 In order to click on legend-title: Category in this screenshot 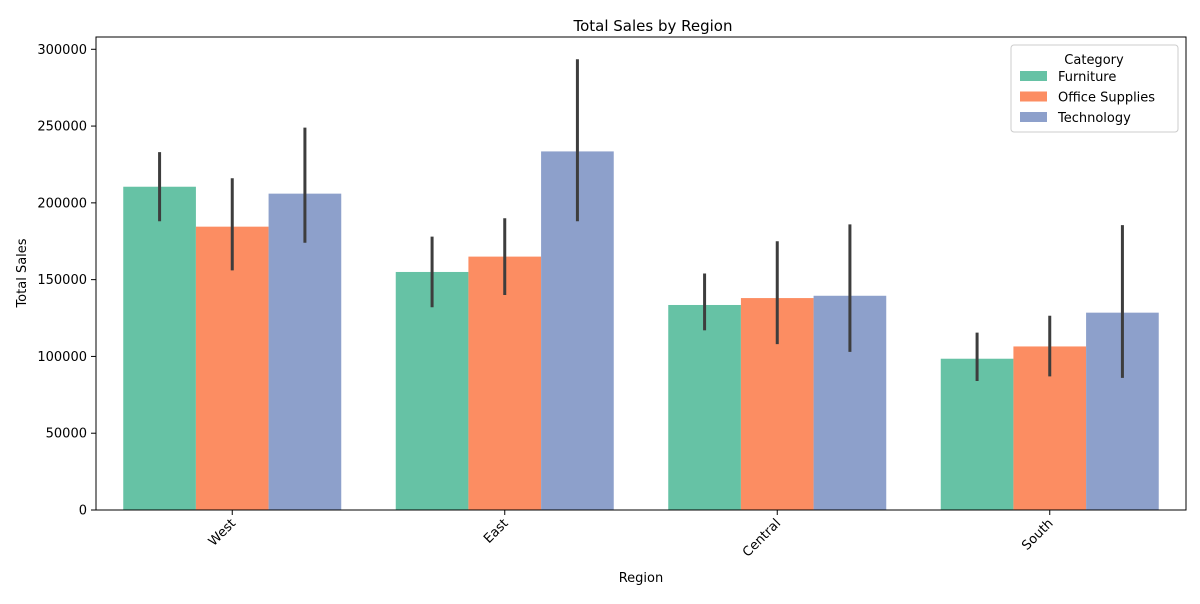, I will do `click(1094, 60)`.